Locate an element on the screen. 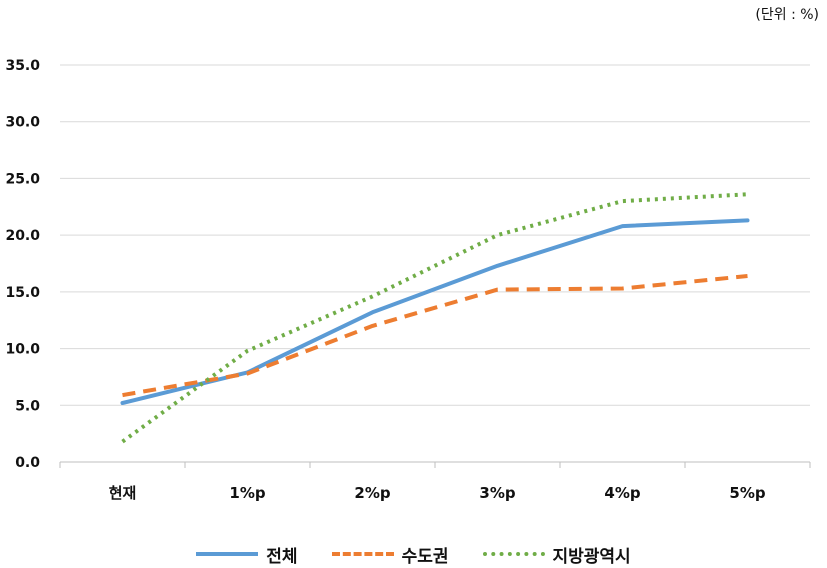 Image resolution: width=827 pixels, height=568 pixels. y-tick-label: 5.0 is located at coordinates (27, 406).